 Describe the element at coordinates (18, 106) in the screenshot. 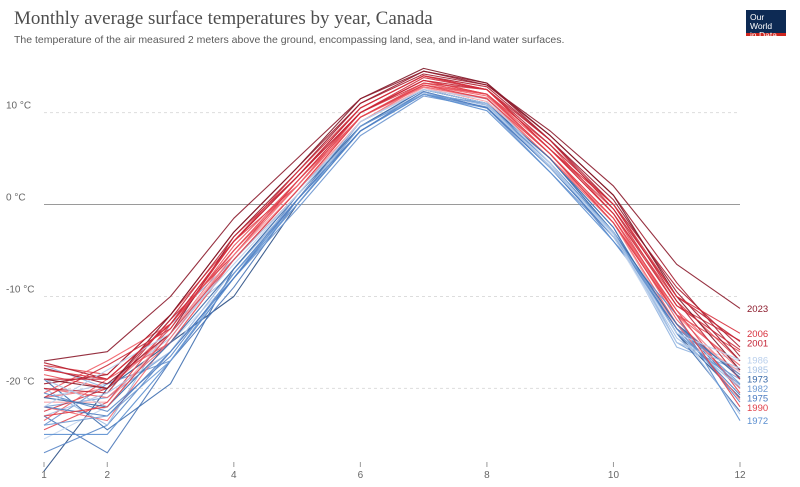

I see `y-tick-label: 10 °C` at that location.